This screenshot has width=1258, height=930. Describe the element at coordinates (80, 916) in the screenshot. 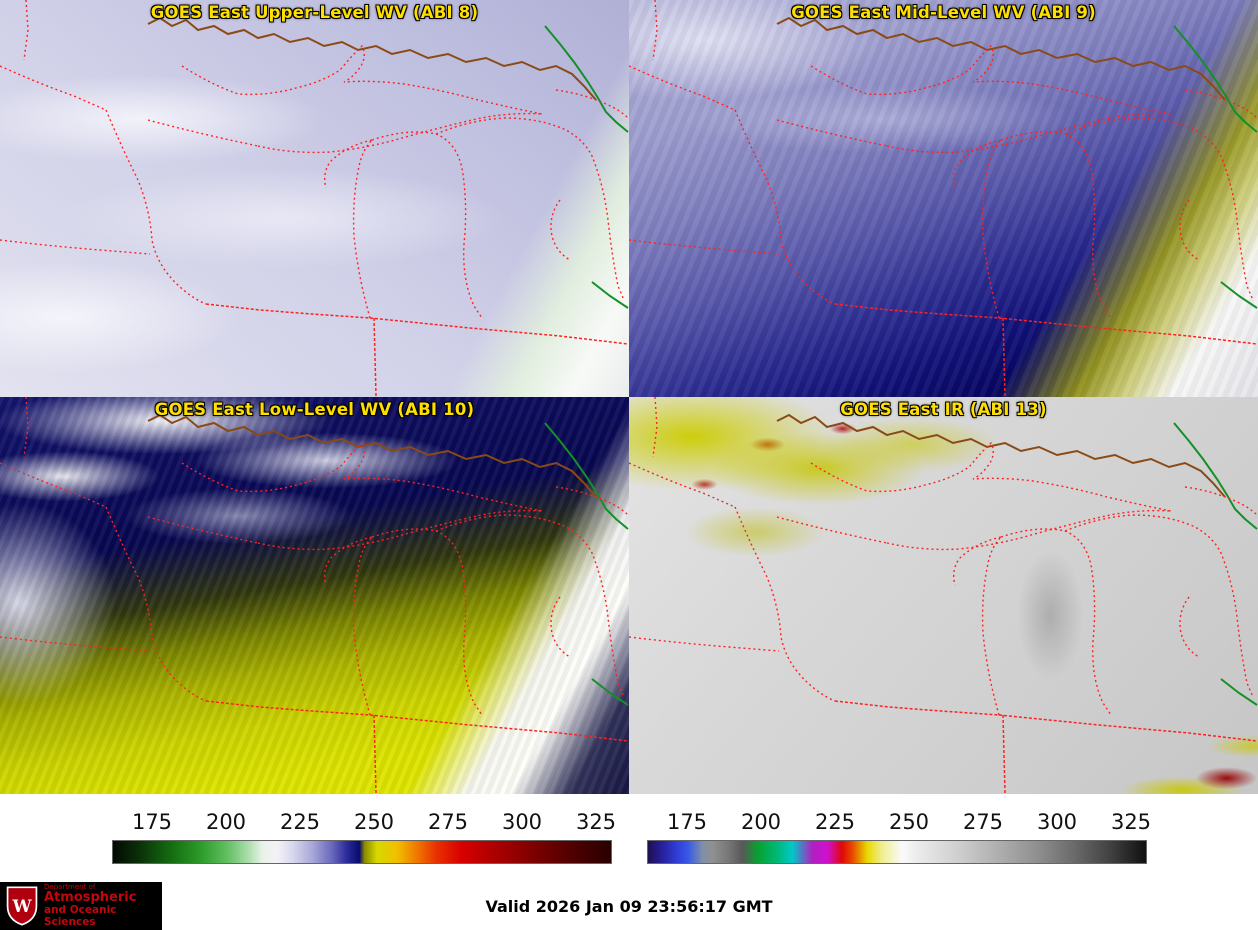

I see `logo-line-oceanic: and Oceanic Sciences` at that location.